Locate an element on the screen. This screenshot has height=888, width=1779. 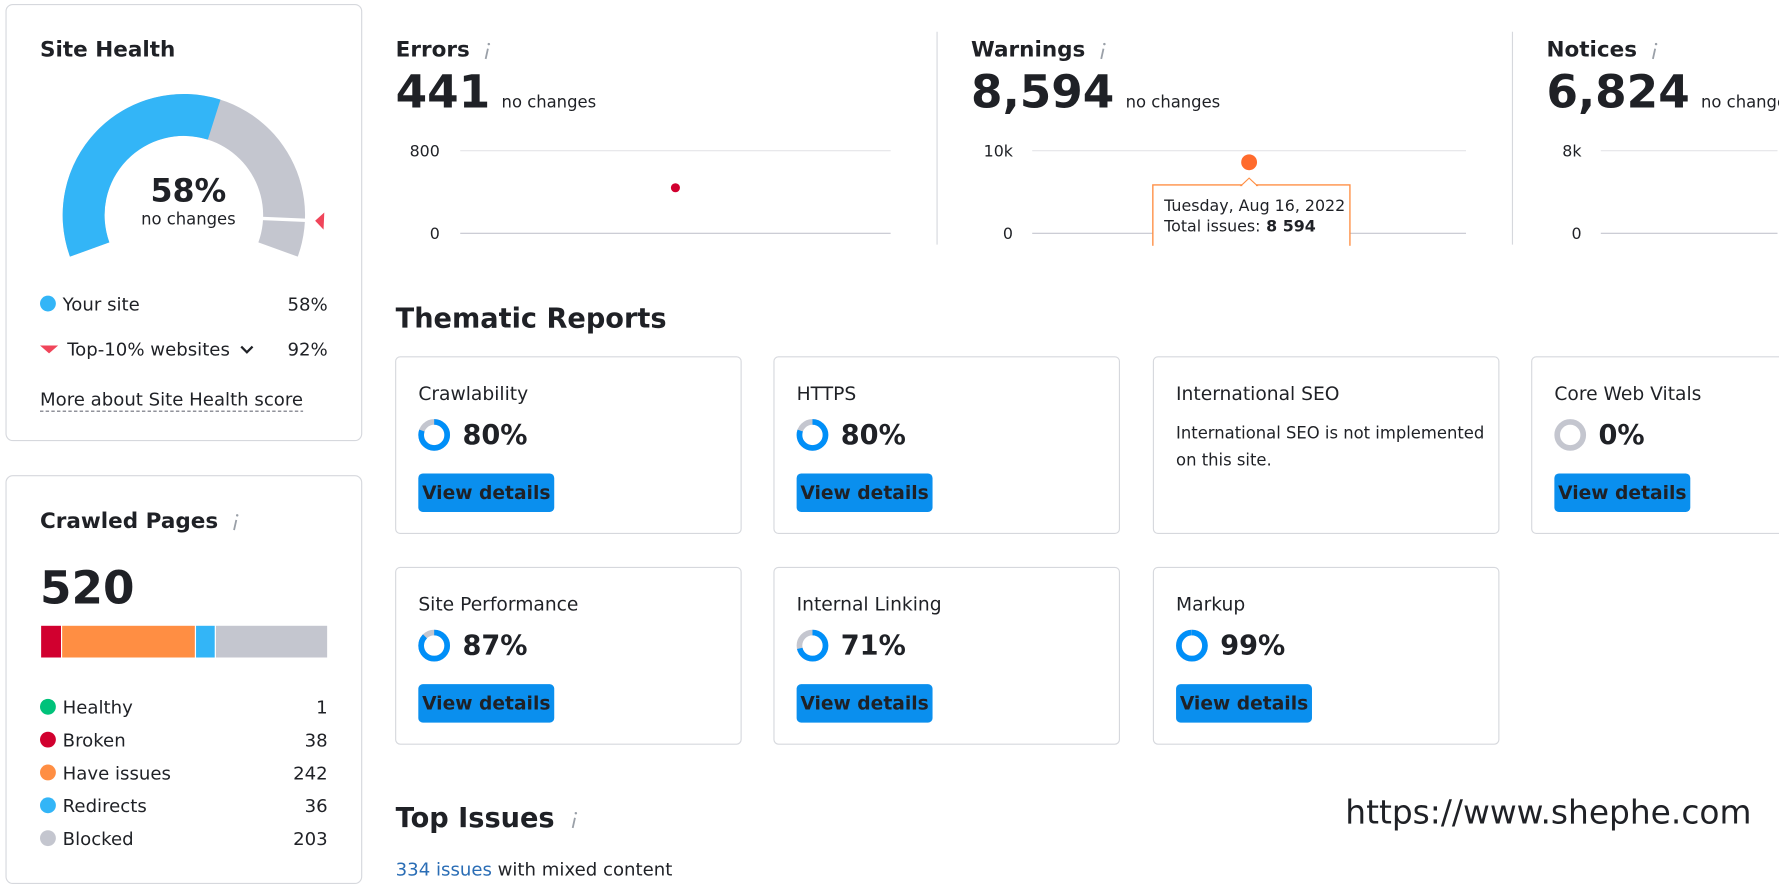
issue-text: with mixed content is located at coordinates (585, 870).